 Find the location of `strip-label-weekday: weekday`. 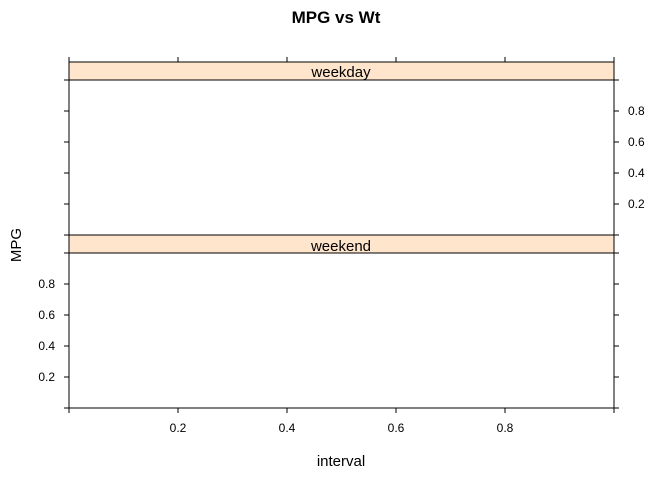

strip-label-weekday: weekday is located at coordinates (340, 72).